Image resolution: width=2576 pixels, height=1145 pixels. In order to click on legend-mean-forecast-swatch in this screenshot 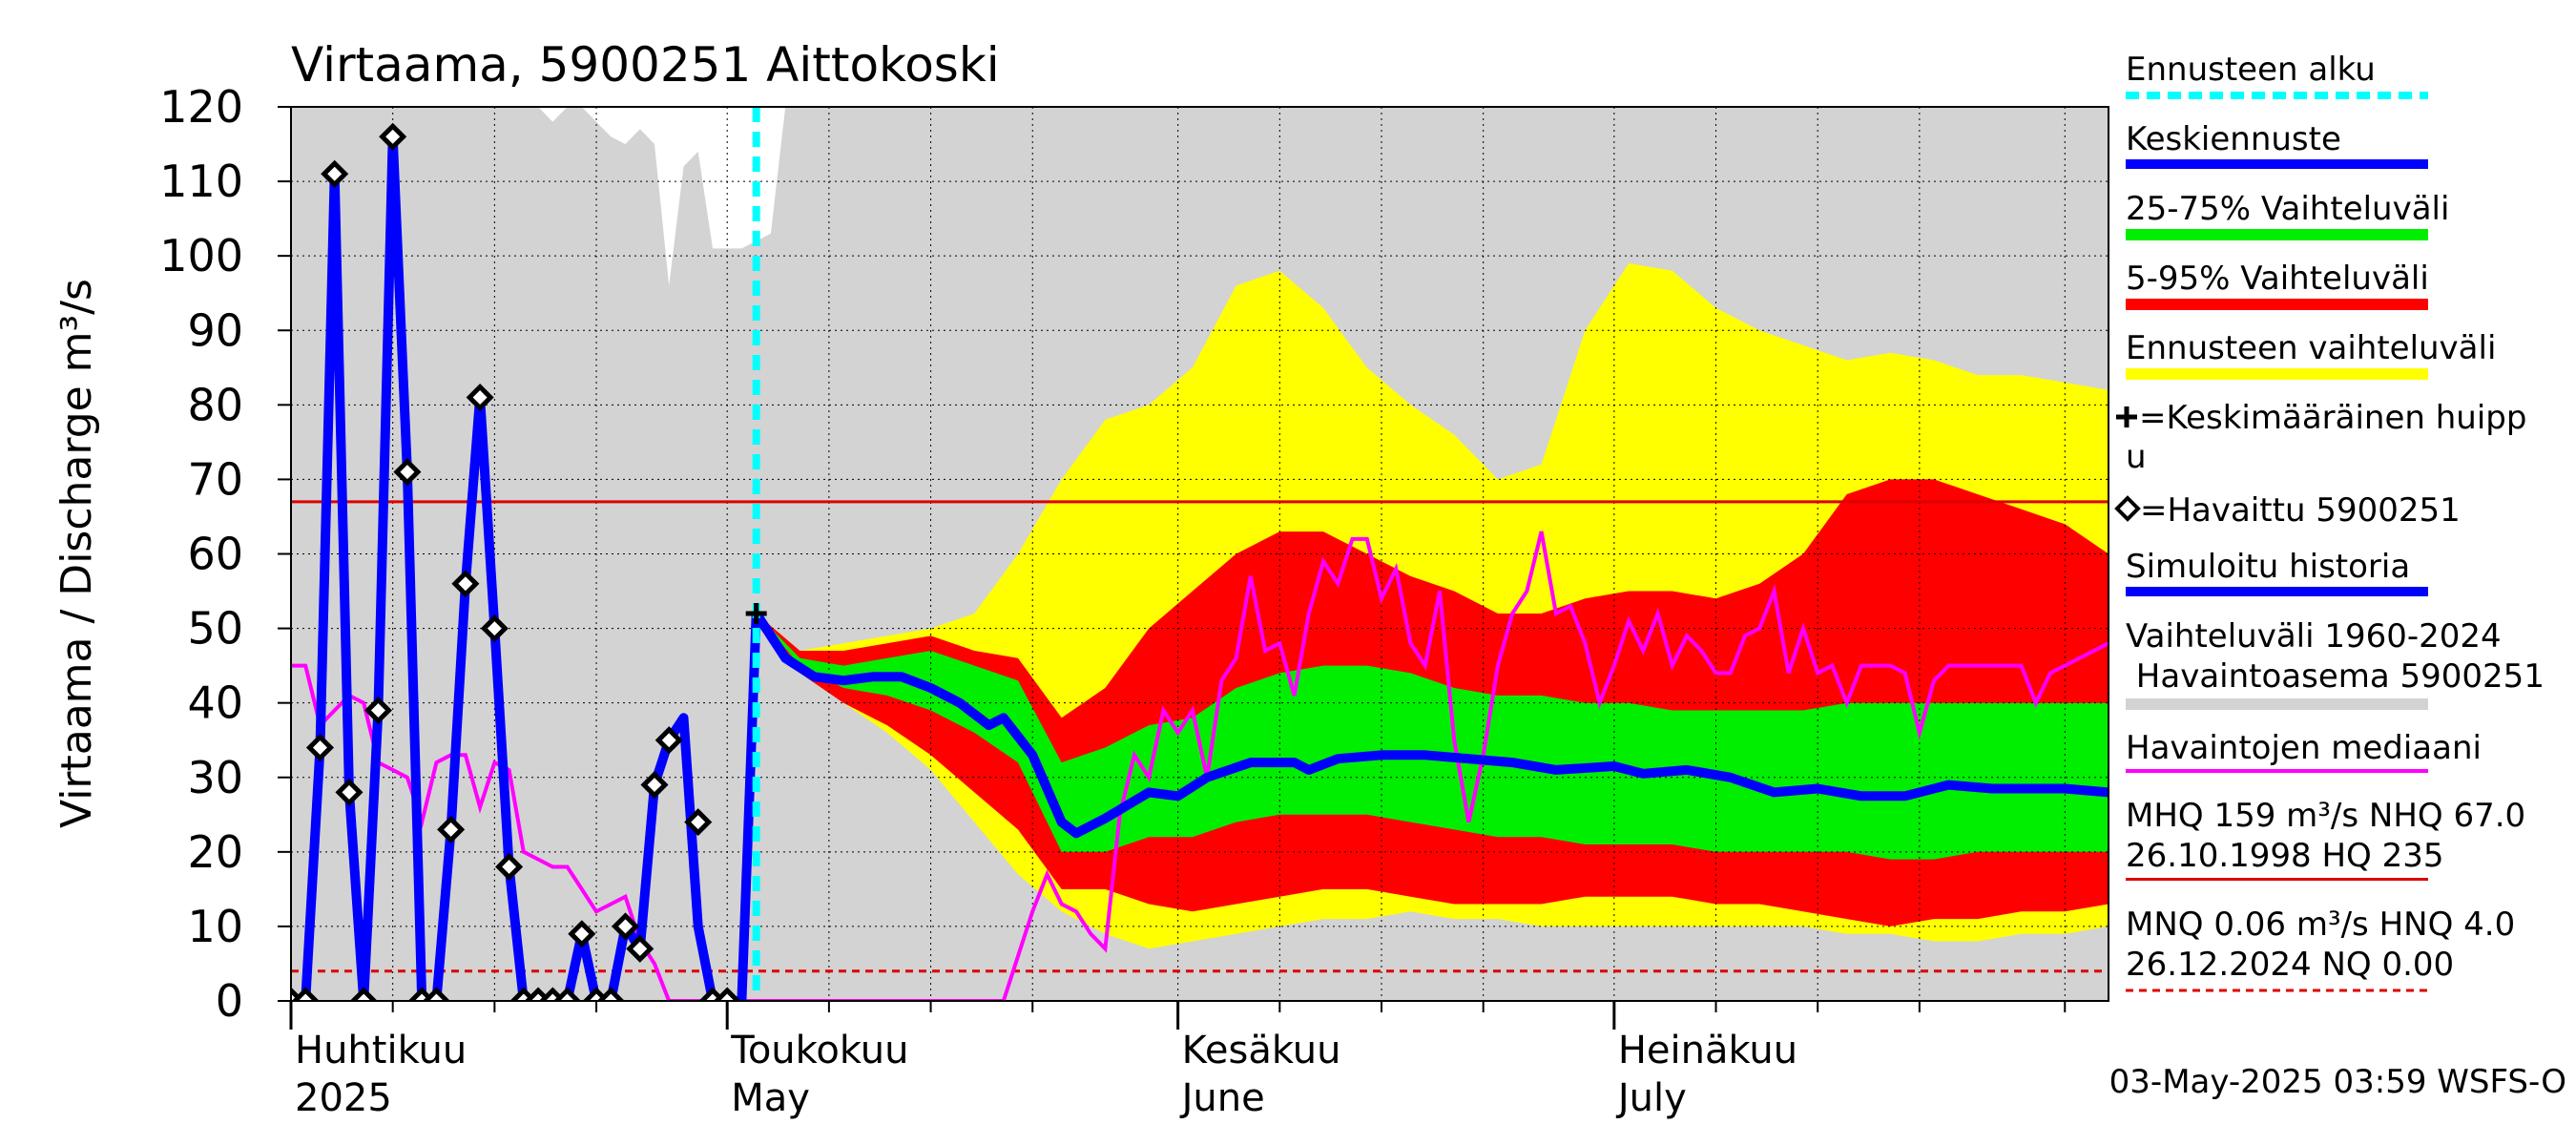, I will do `click(2277, 164)`.